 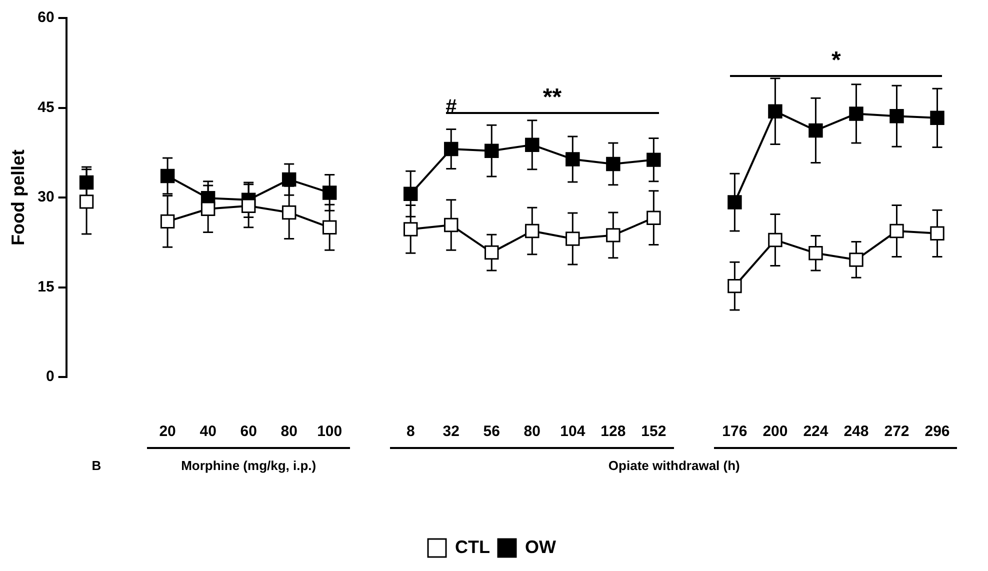 What do you see at coordinates (897, 431) in the screenshot?
I see `x-tick-label: 272` at bounding box center [897, 431].